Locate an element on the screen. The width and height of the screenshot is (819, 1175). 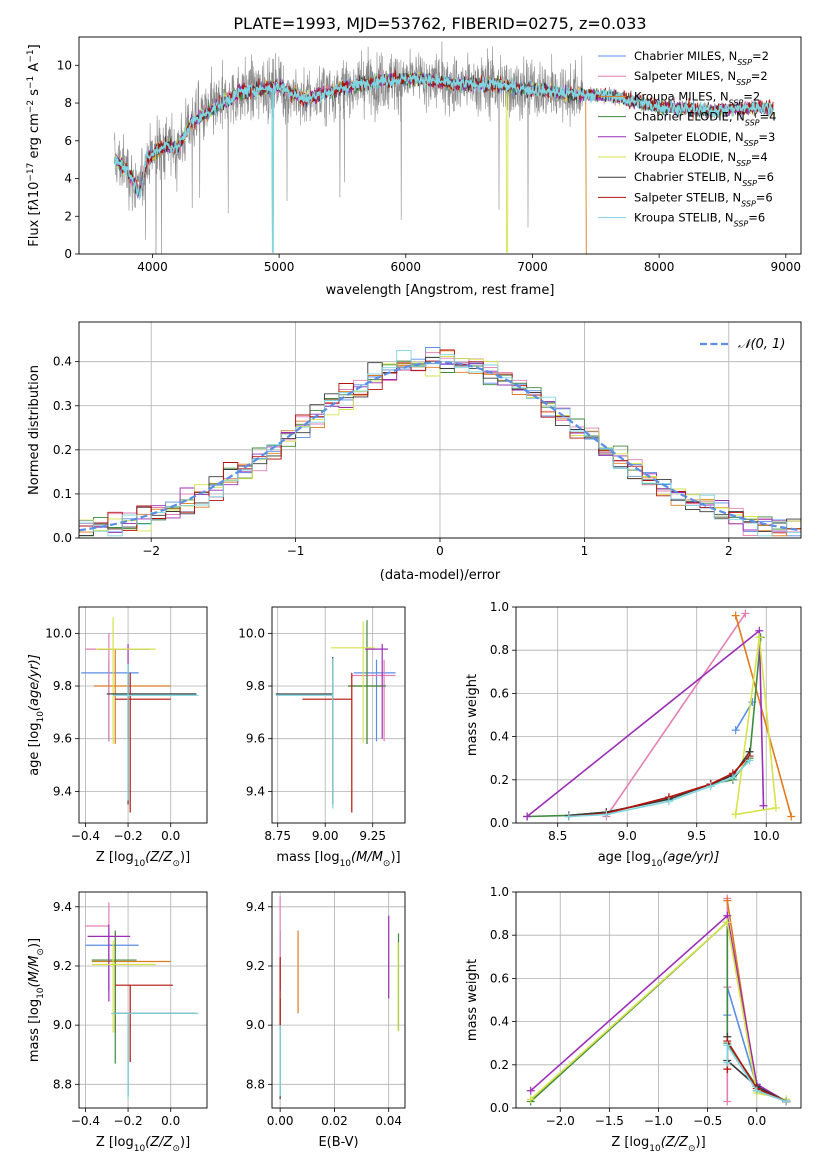
legend-entry: Kroupa MILES, NSSP=2 is located at coordinates (697, 98).